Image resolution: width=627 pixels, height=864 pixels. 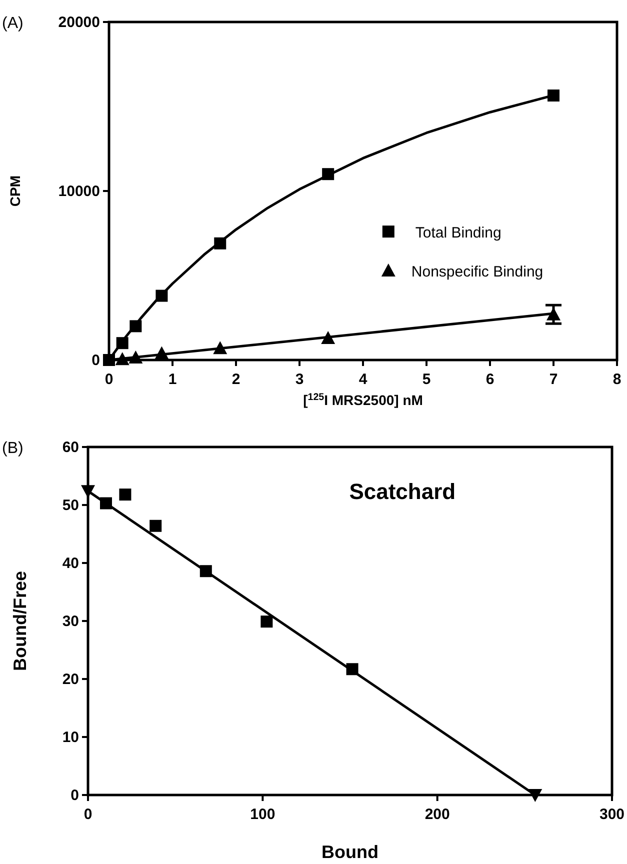 What do you see at coordinates (70, 621) in the screenshot?
I see `y-tick-label: 30` at bounding box center [70, 621].